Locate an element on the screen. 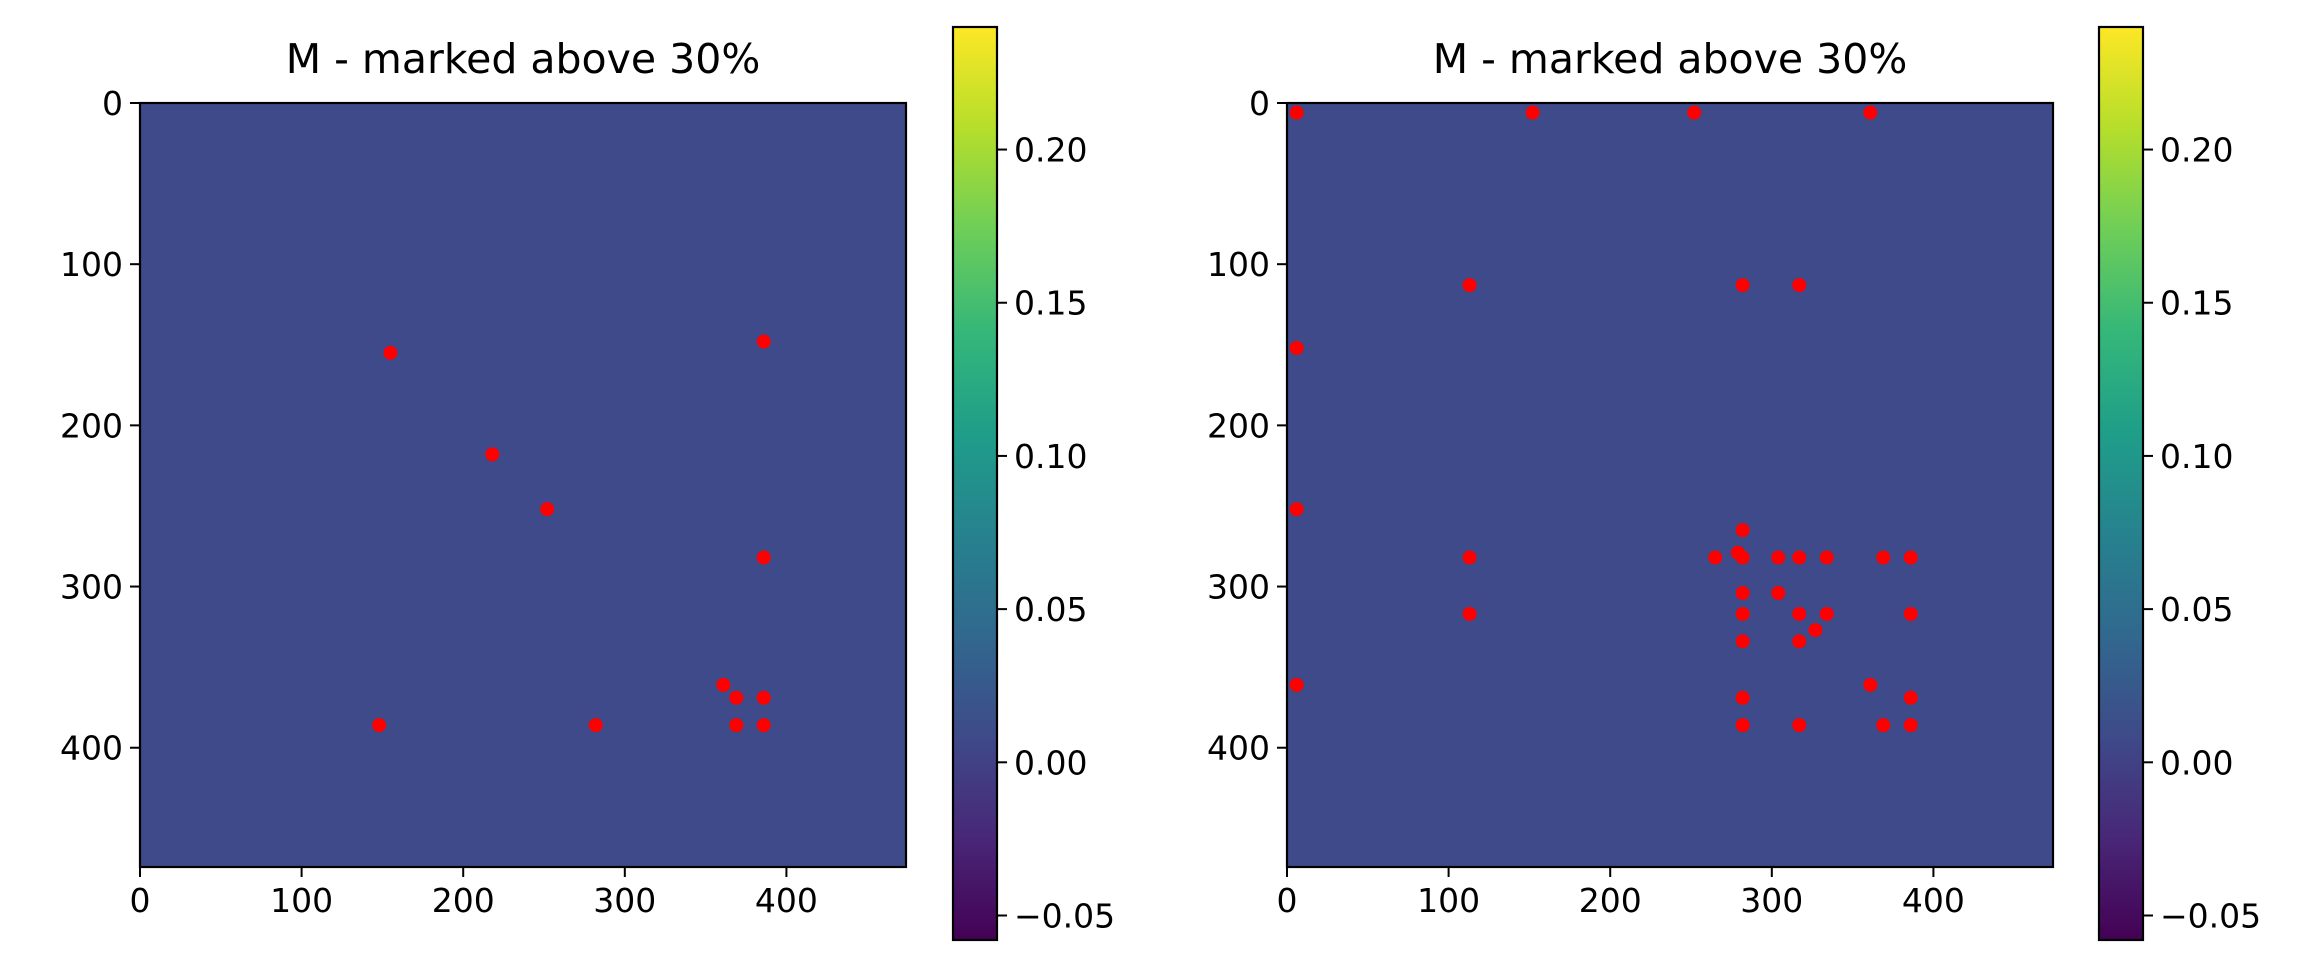  right-colorbar-tick-label: 0.05 is located at coordinates (2196, 609).